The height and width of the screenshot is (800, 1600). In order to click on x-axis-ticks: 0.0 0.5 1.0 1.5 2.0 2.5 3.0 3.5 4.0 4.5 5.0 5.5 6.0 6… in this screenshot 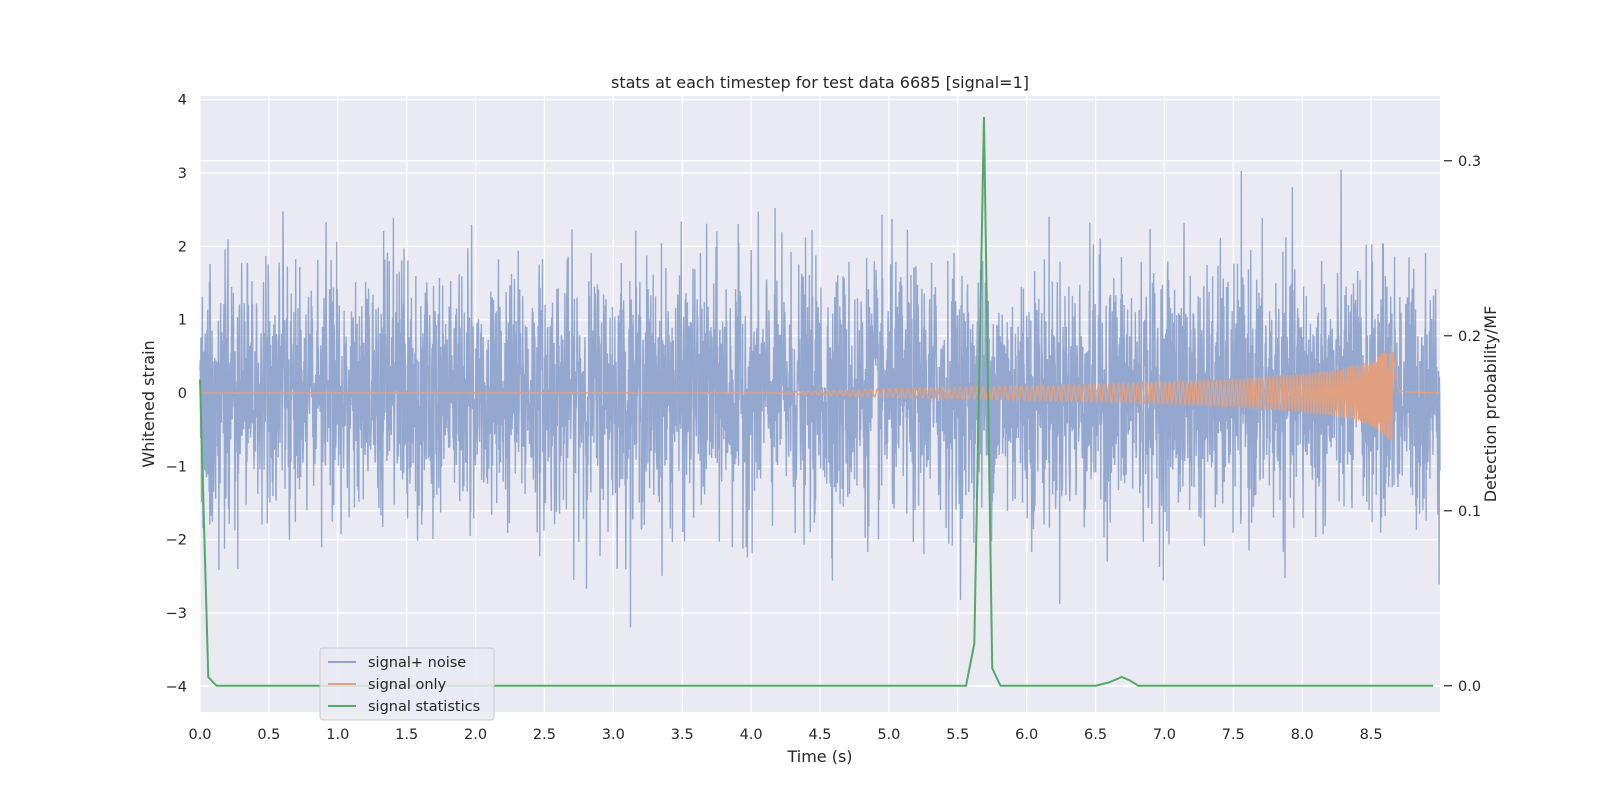, I will do `click(785, 735)`.